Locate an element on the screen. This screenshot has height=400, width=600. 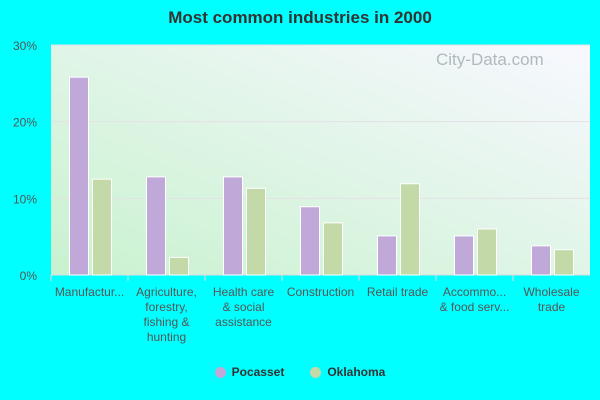
legend-item-oklahoma: Oklahoma is located at coordinates (347, 372).